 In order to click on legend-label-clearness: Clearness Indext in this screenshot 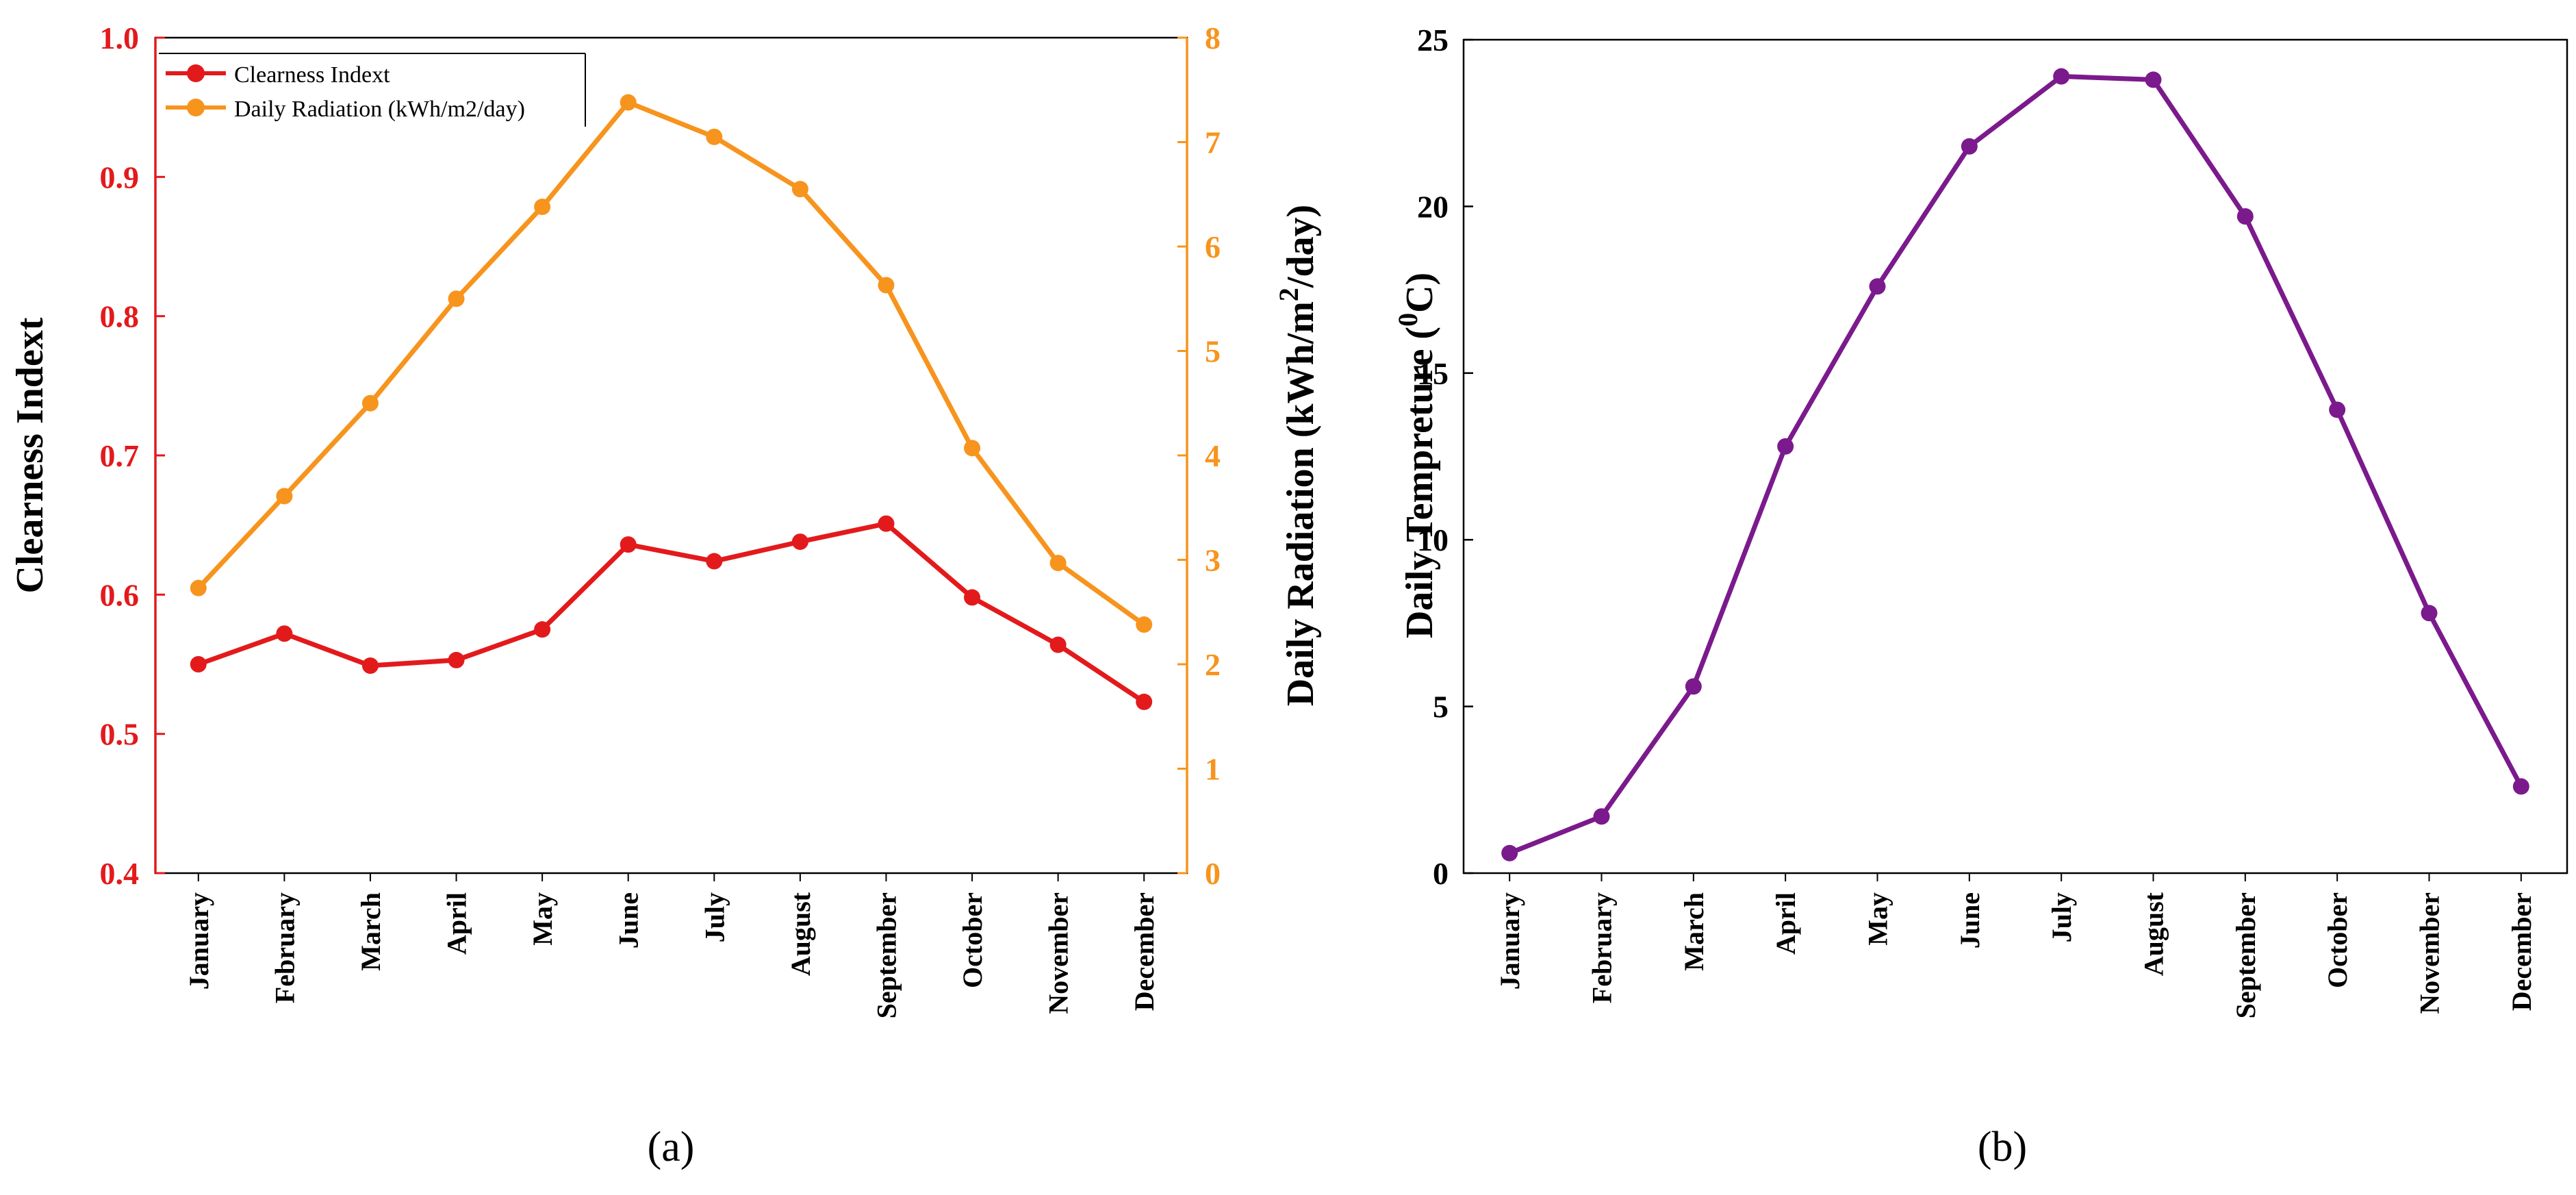, I will do `click(312, 75)`.